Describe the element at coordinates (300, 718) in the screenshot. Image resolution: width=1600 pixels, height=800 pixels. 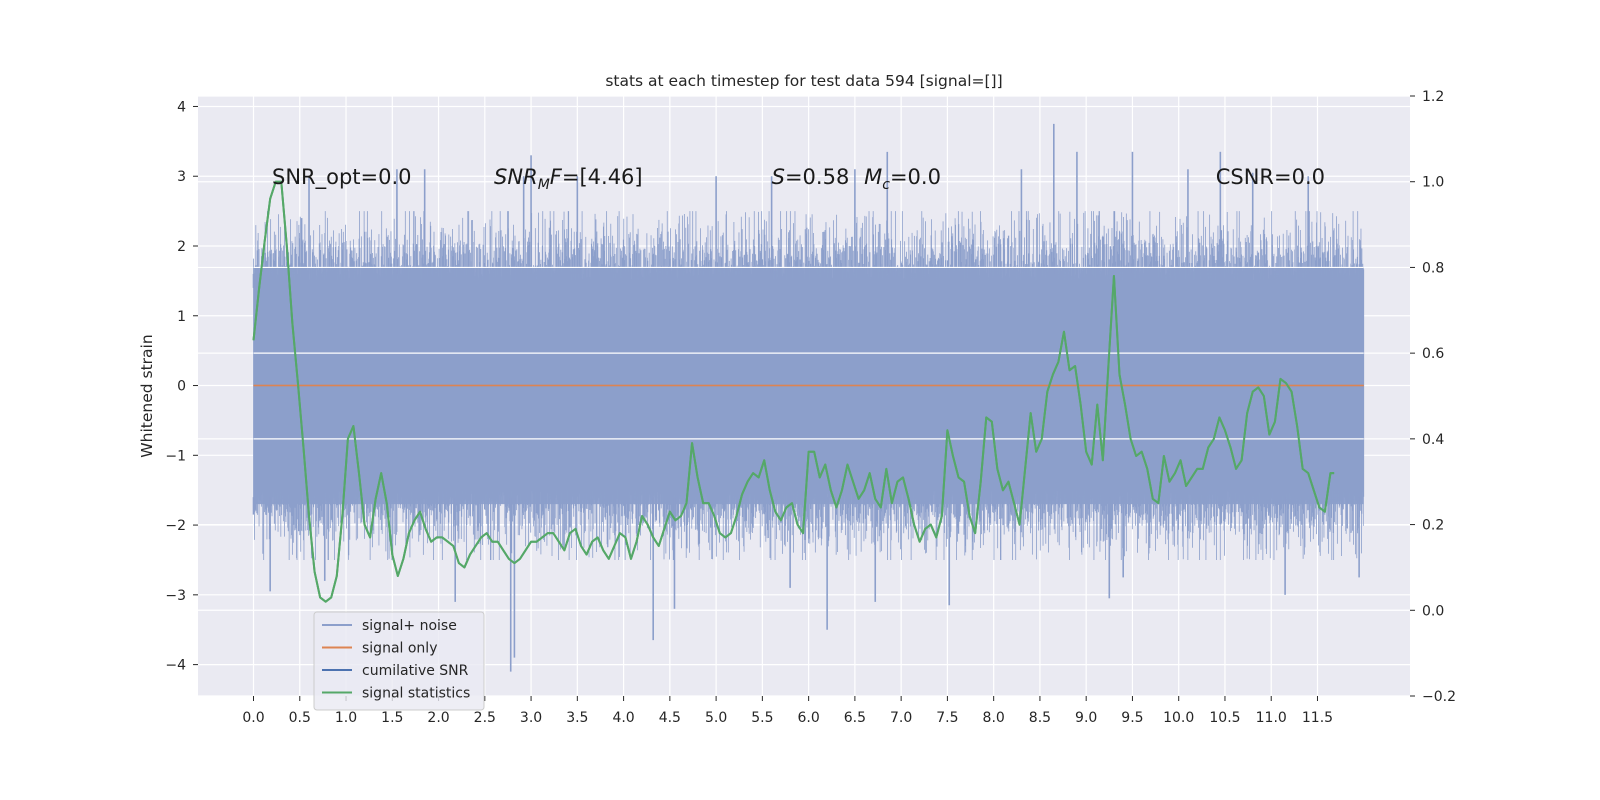
I see `x-tick-label: 0.5` at that location.